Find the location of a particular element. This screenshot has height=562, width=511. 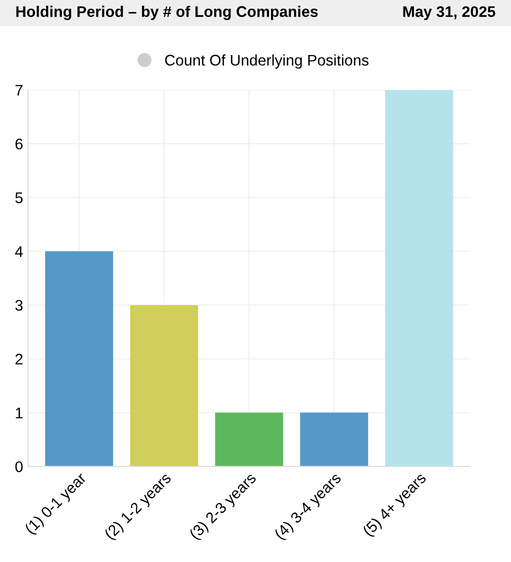

chart-subtitle: May 31, 2025 is located at coordinates (449, 13).